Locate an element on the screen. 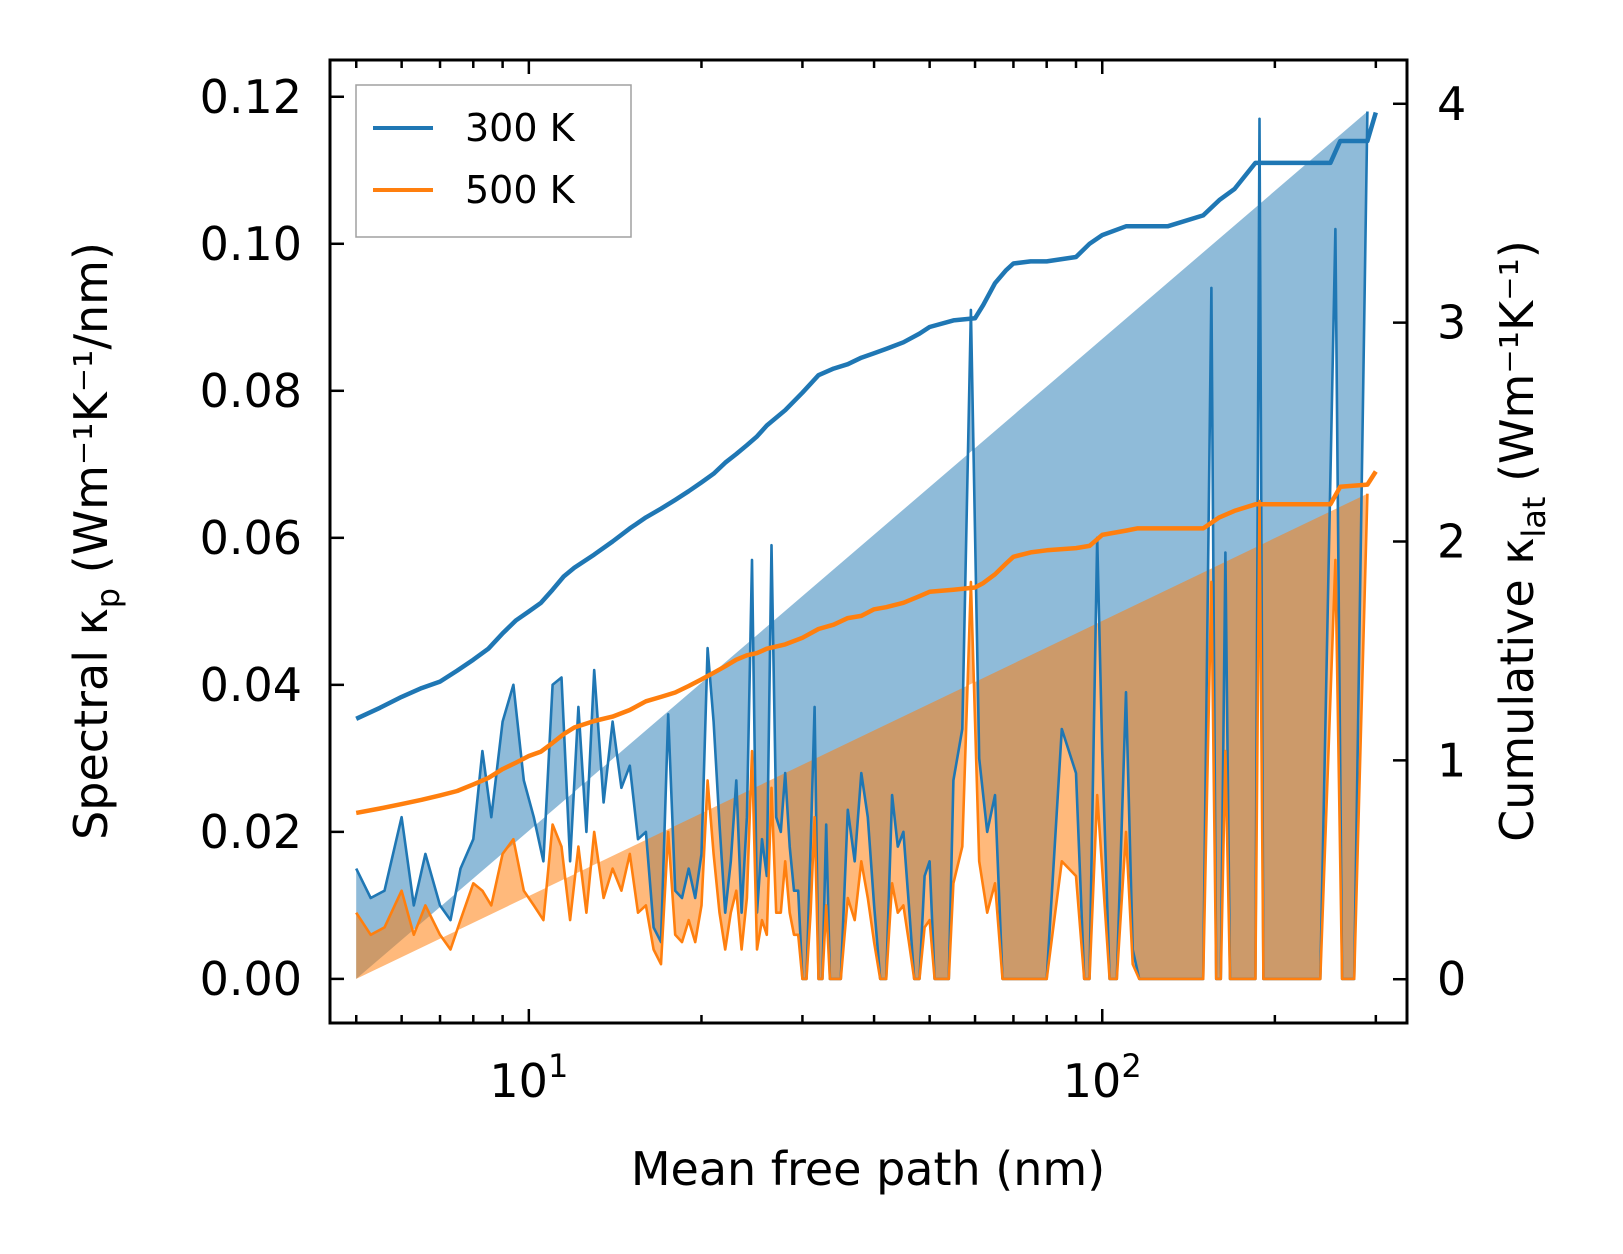 The height and width of the screenshot is (1254, 1623). y-right-tick-label: 4 is located at coordinates (1451, 104).